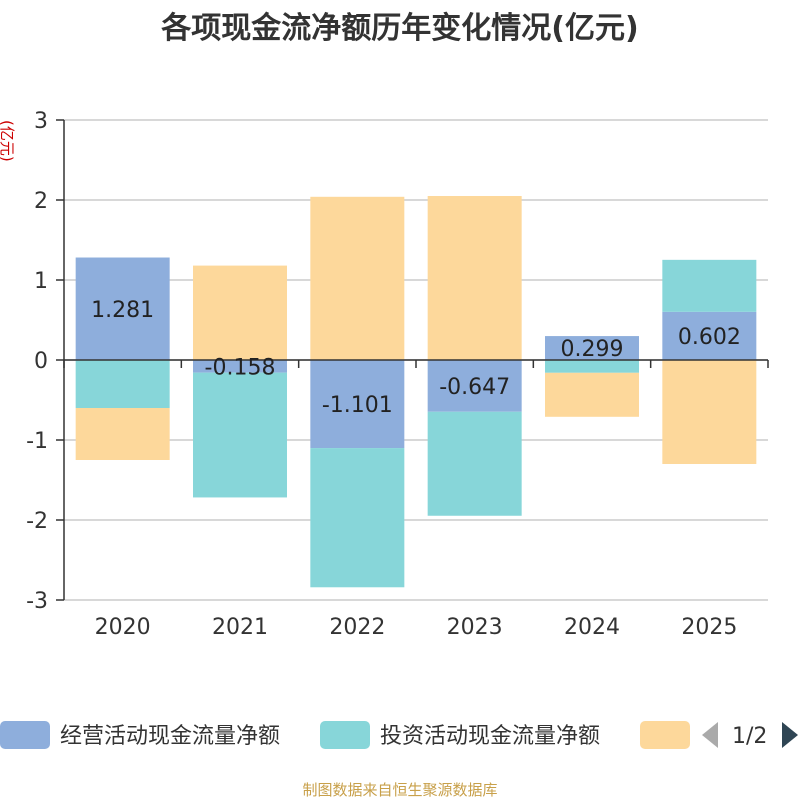  I want to click on legend-page-indicator: 1/2, so click(749, 736).